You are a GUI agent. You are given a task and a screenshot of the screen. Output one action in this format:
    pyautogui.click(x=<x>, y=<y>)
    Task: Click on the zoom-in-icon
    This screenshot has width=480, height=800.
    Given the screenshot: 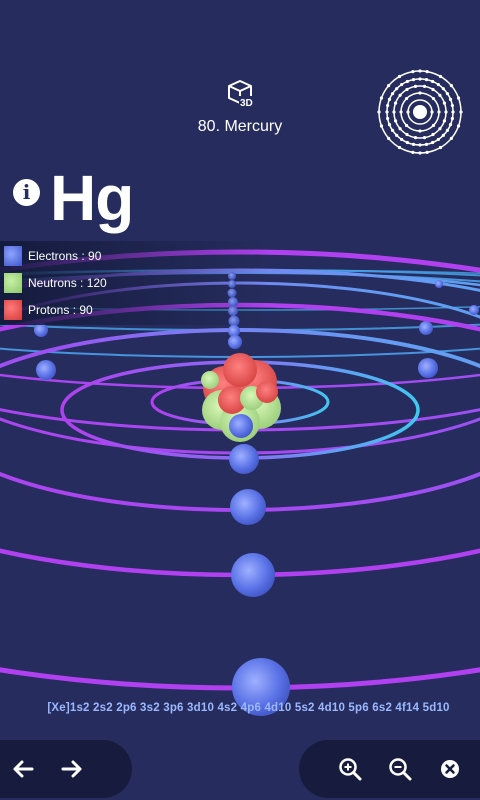 What is the action you would take?
    pyautogui.click(x=350, y=769)
    